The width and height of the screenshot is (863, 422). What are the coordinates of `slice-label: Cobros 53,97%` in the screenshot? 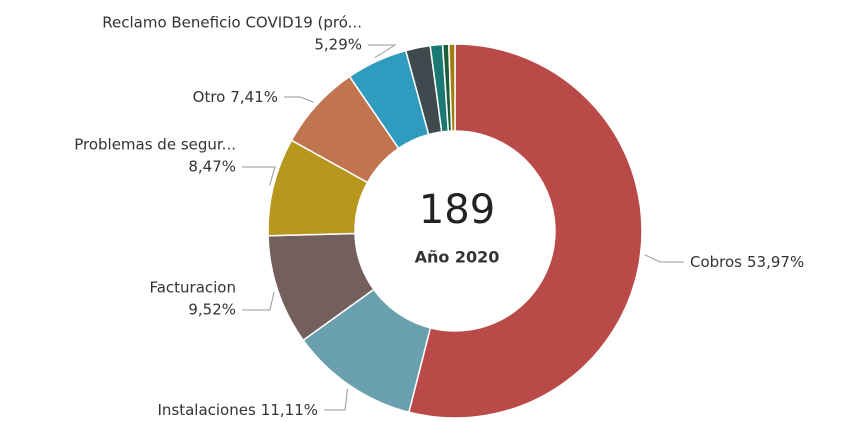 It's located at (747, 262).